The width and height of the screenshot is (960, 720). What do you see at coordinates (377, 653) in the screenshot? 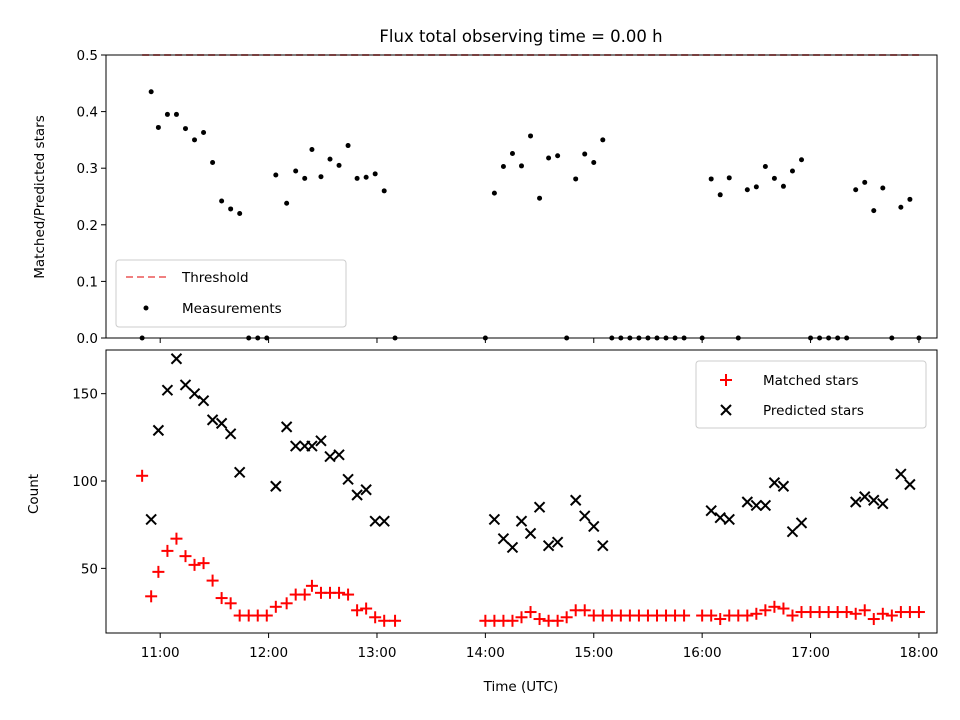
I see `x-tick-label: 13:00` at bounding box center [377, 653].